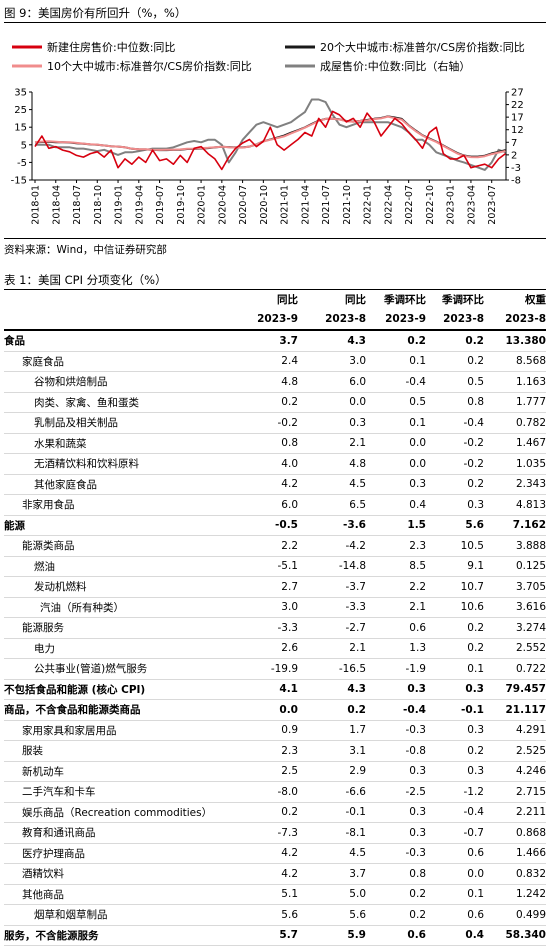  What do you see at coordinates (455, 587) in the screenshot?
I see `cell: 10.7` at bounding box center [455, 587].